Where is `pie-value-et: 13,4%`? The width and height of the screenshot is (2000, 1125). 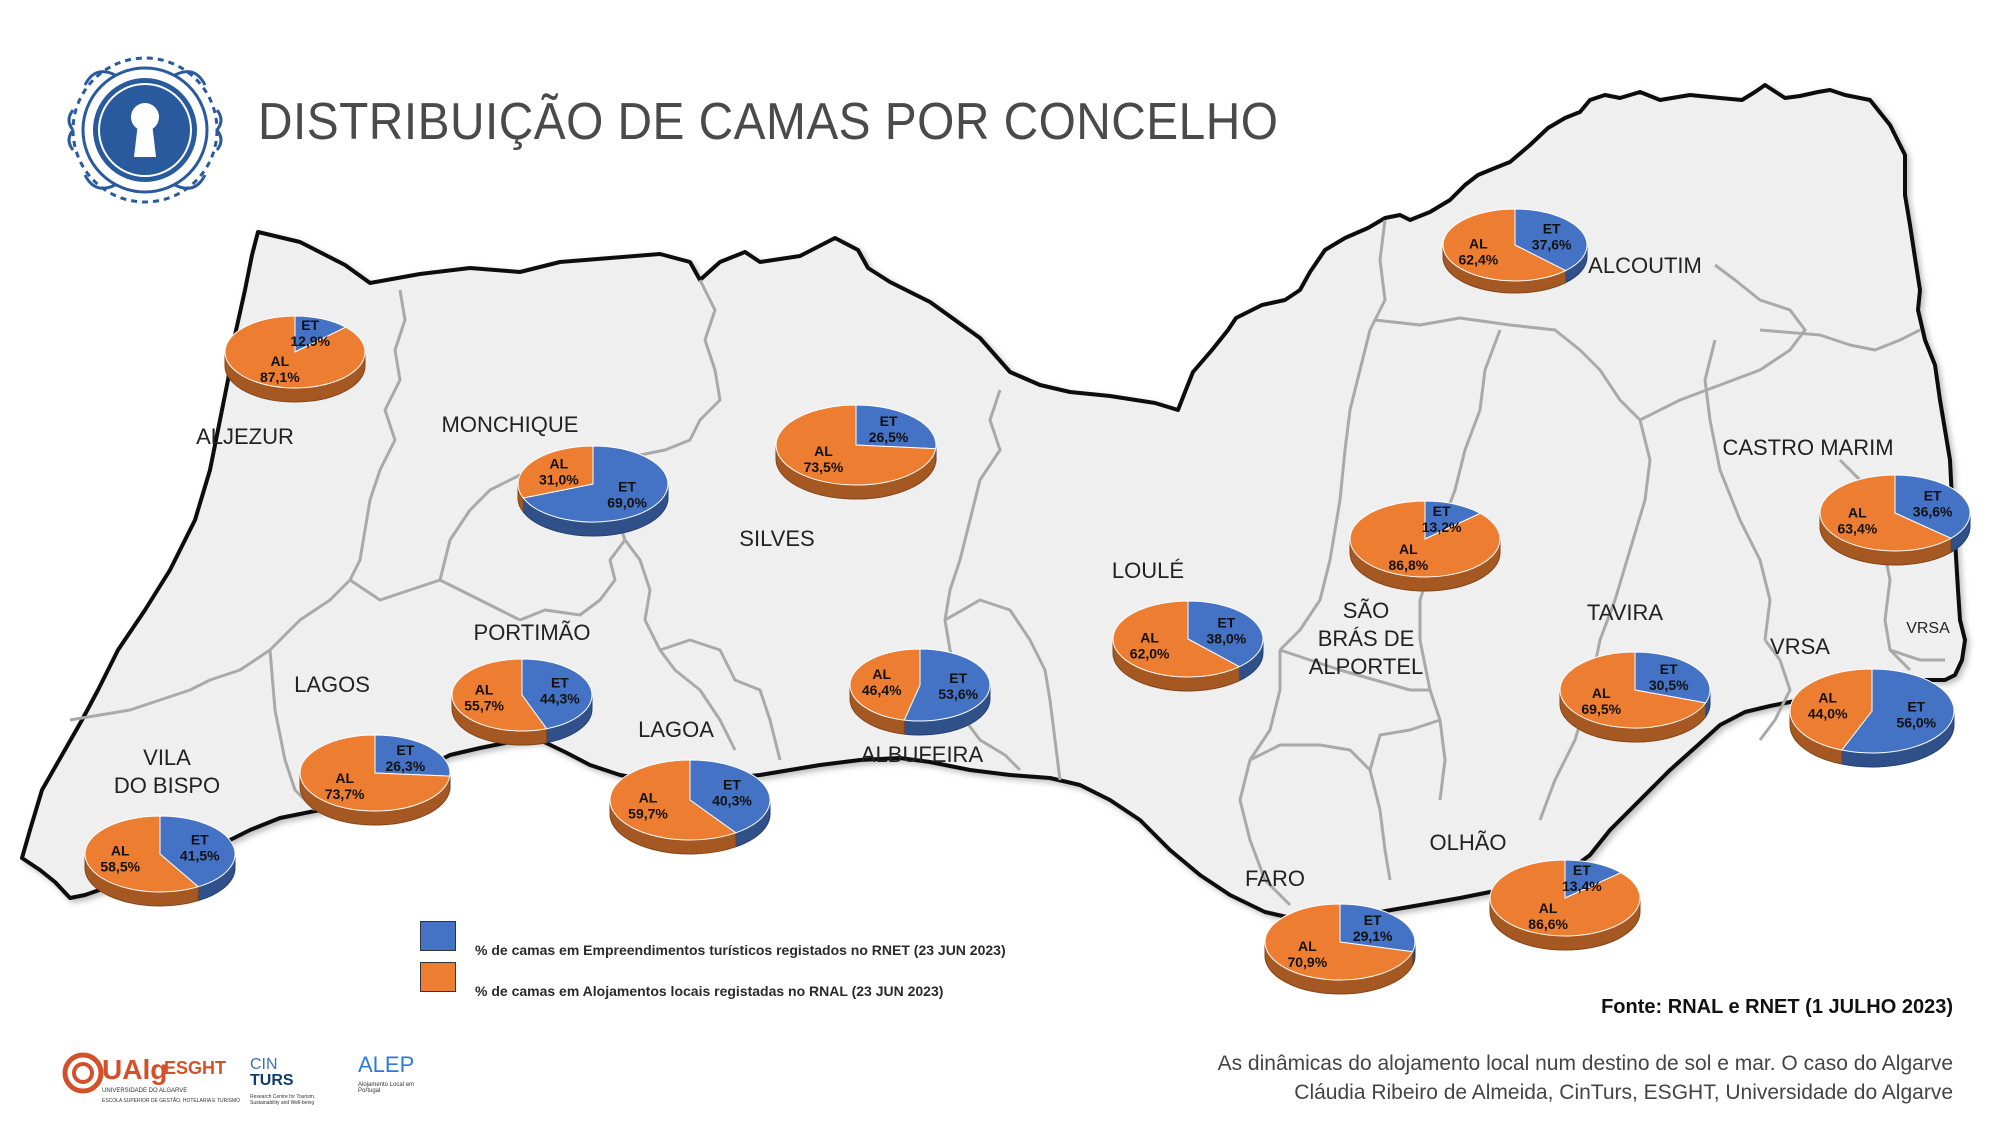
pie-value-et: 13,4% is located at coordinates (1582, 886).